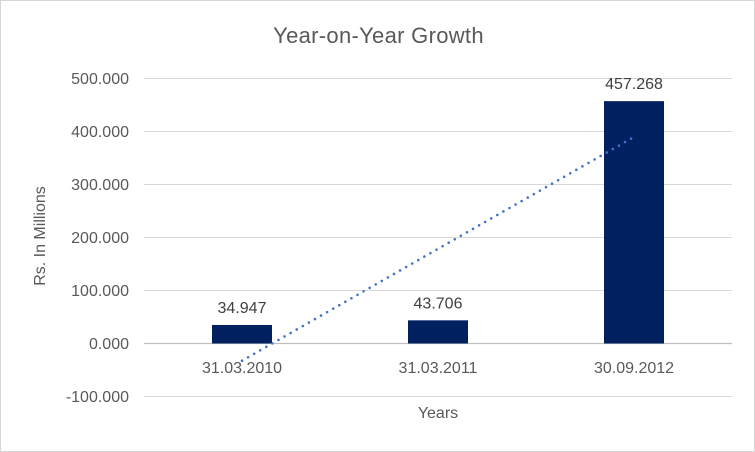  I want to click on y-tick-label: 0.000, so click(109, 344).